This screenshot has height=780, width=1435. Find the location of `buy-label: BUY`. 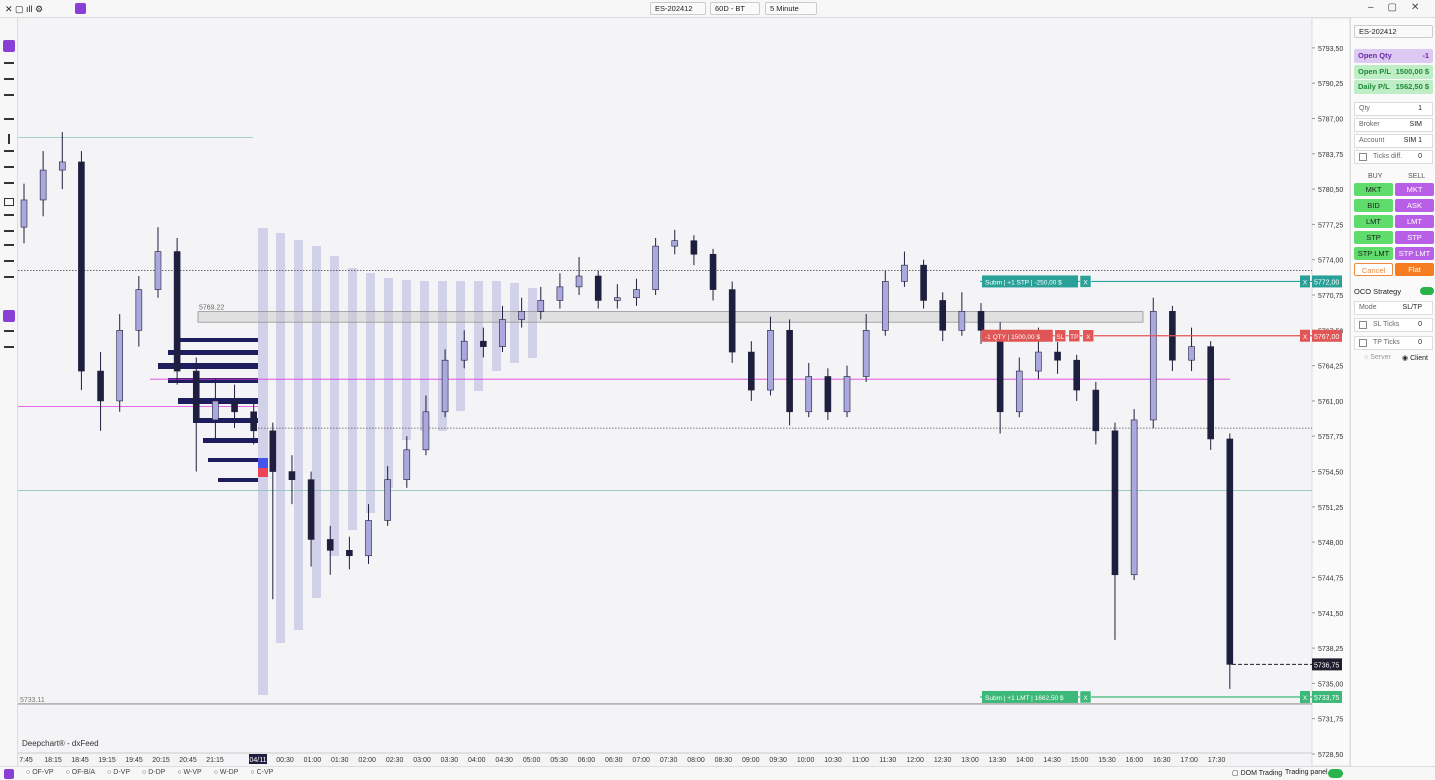

buy-label: BUY is located at coordinates (1375, 176).